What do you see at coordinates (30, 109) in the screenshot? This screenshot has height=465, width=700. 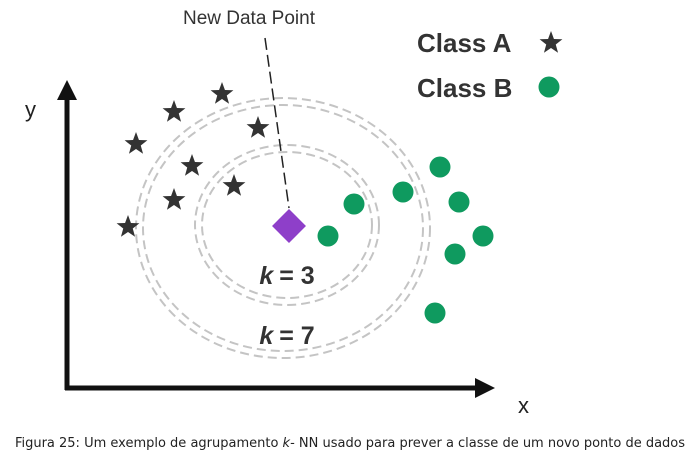 I see `y-axis-label: y` at bounding box center [30, 109].